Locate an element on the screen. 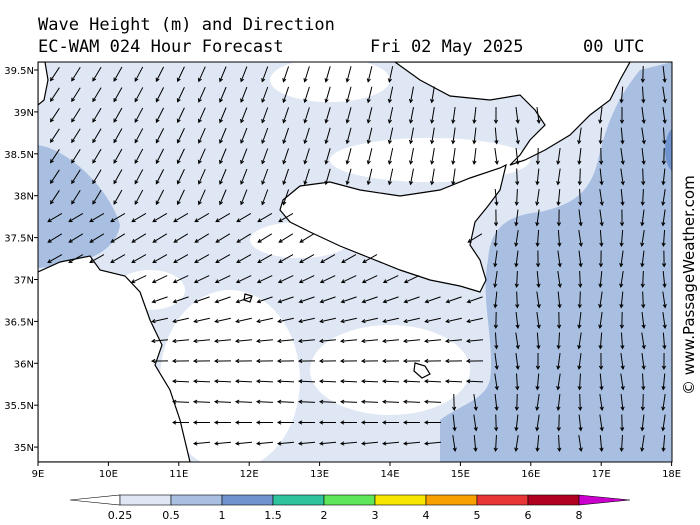  legend-label: 5 is located at coordinates (477, 515).